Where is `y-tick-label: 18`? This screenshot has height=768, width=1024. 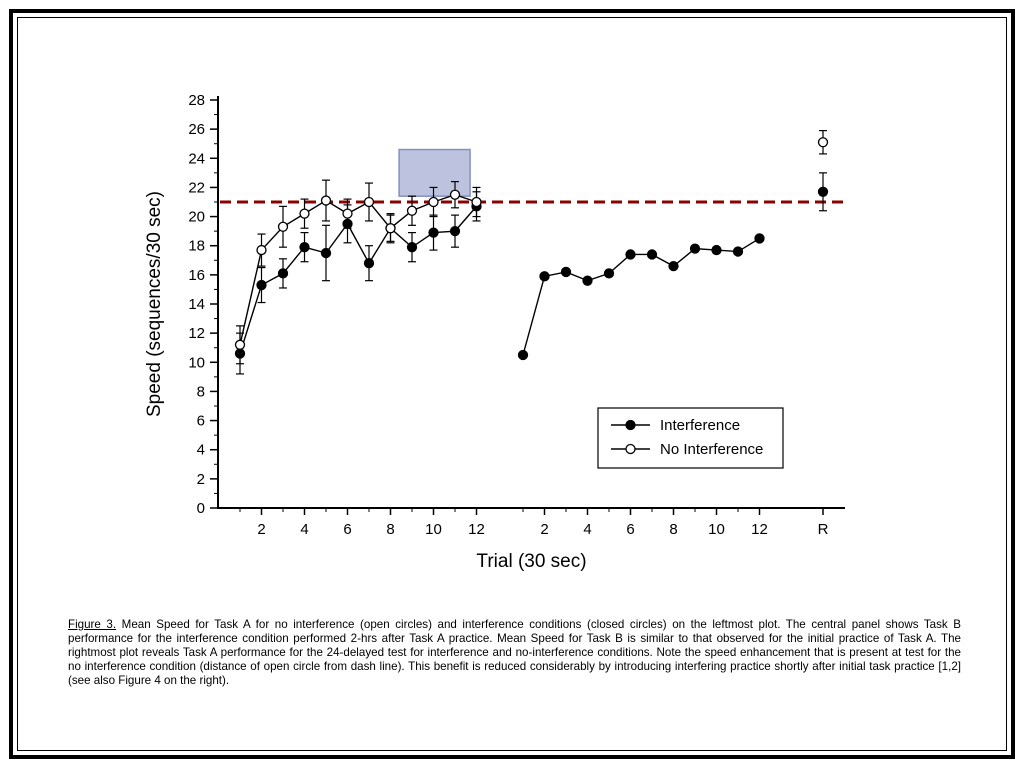 y-tick-label: 18 is located at coordinates (196, 246).